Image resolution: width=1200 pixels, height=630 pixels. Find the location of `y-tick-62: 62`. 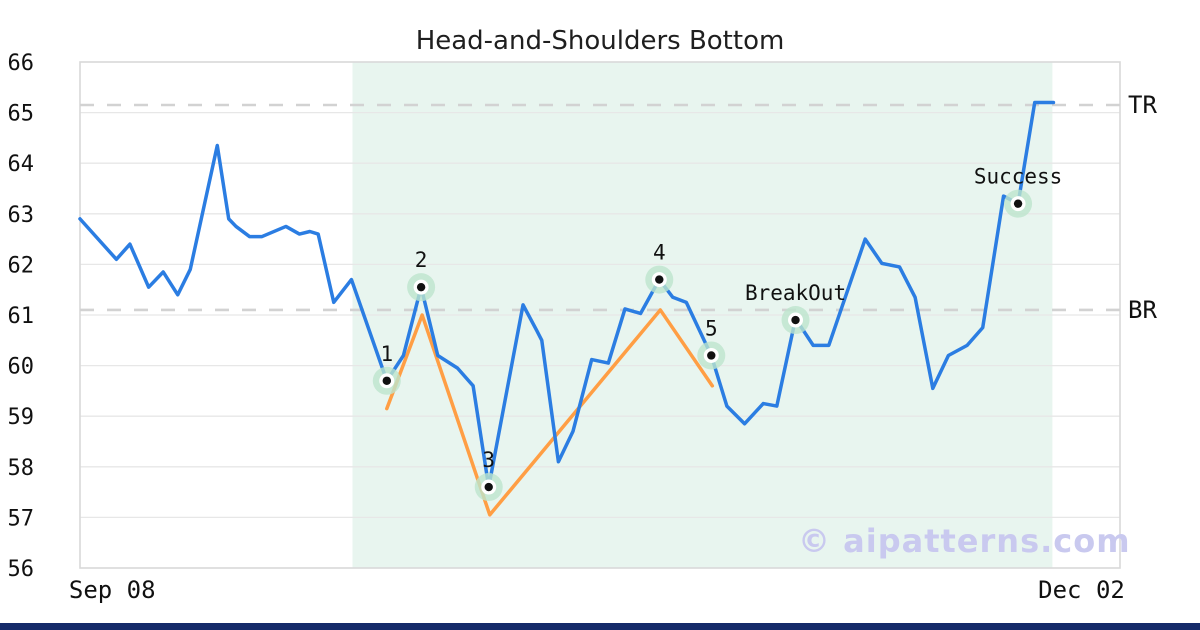

y-tick-62: 62 is located at coordinates (21, 265).